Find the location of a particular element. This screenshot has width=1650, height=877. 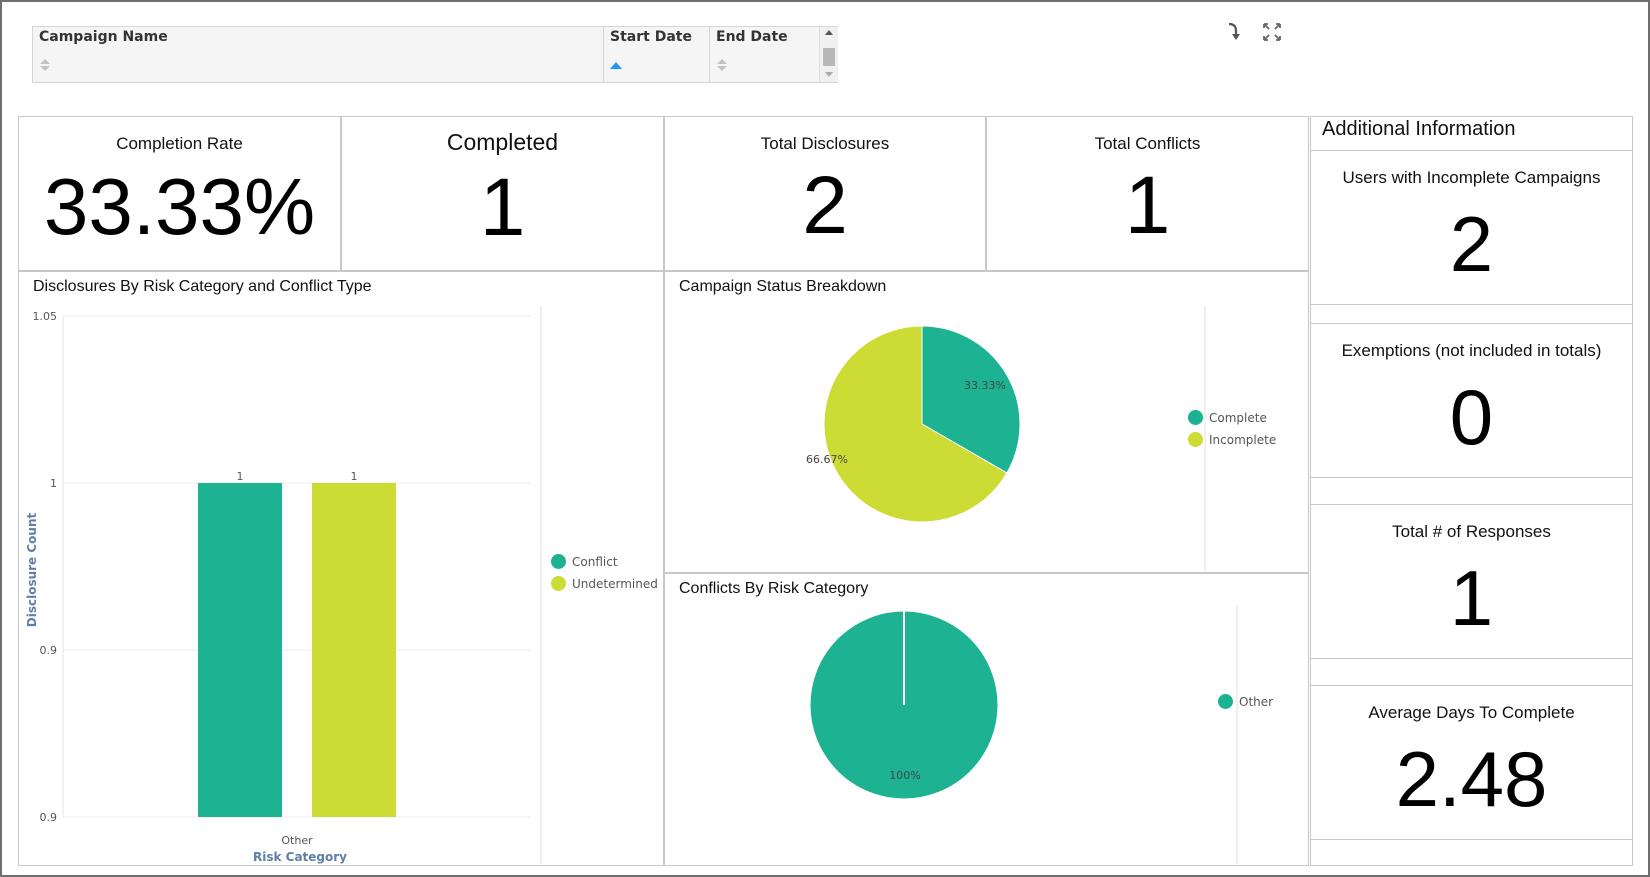

chart-title: Campaign Status Breakdown is located at coordinates (783, 286).